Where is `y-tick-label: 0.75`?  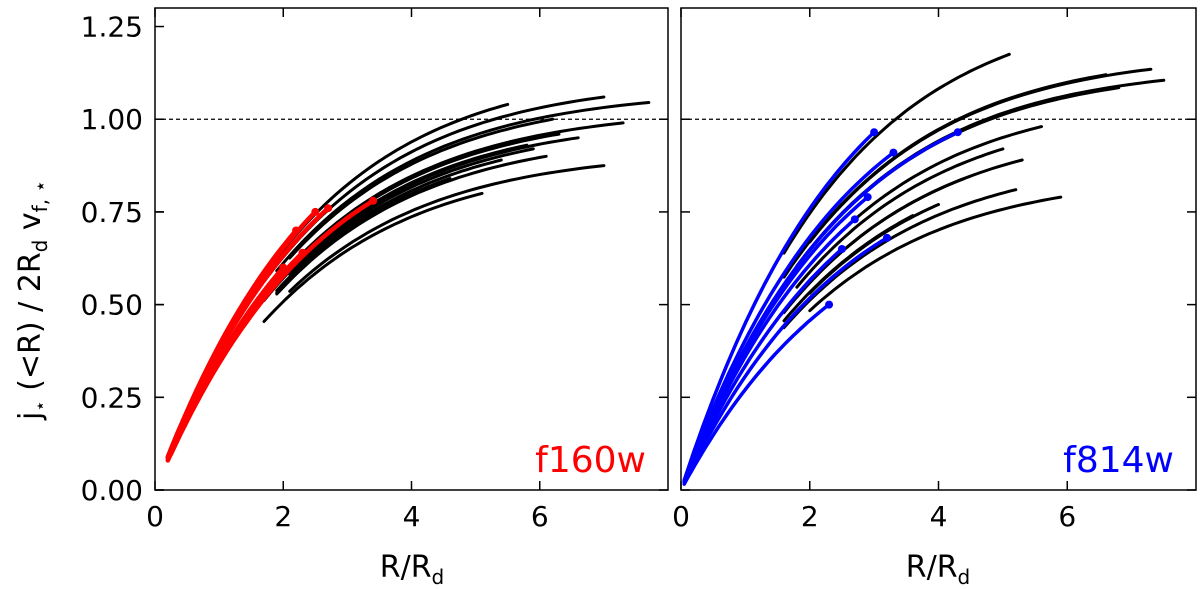
y-tick-label: 0.75 is located at coordinates (112, 212).